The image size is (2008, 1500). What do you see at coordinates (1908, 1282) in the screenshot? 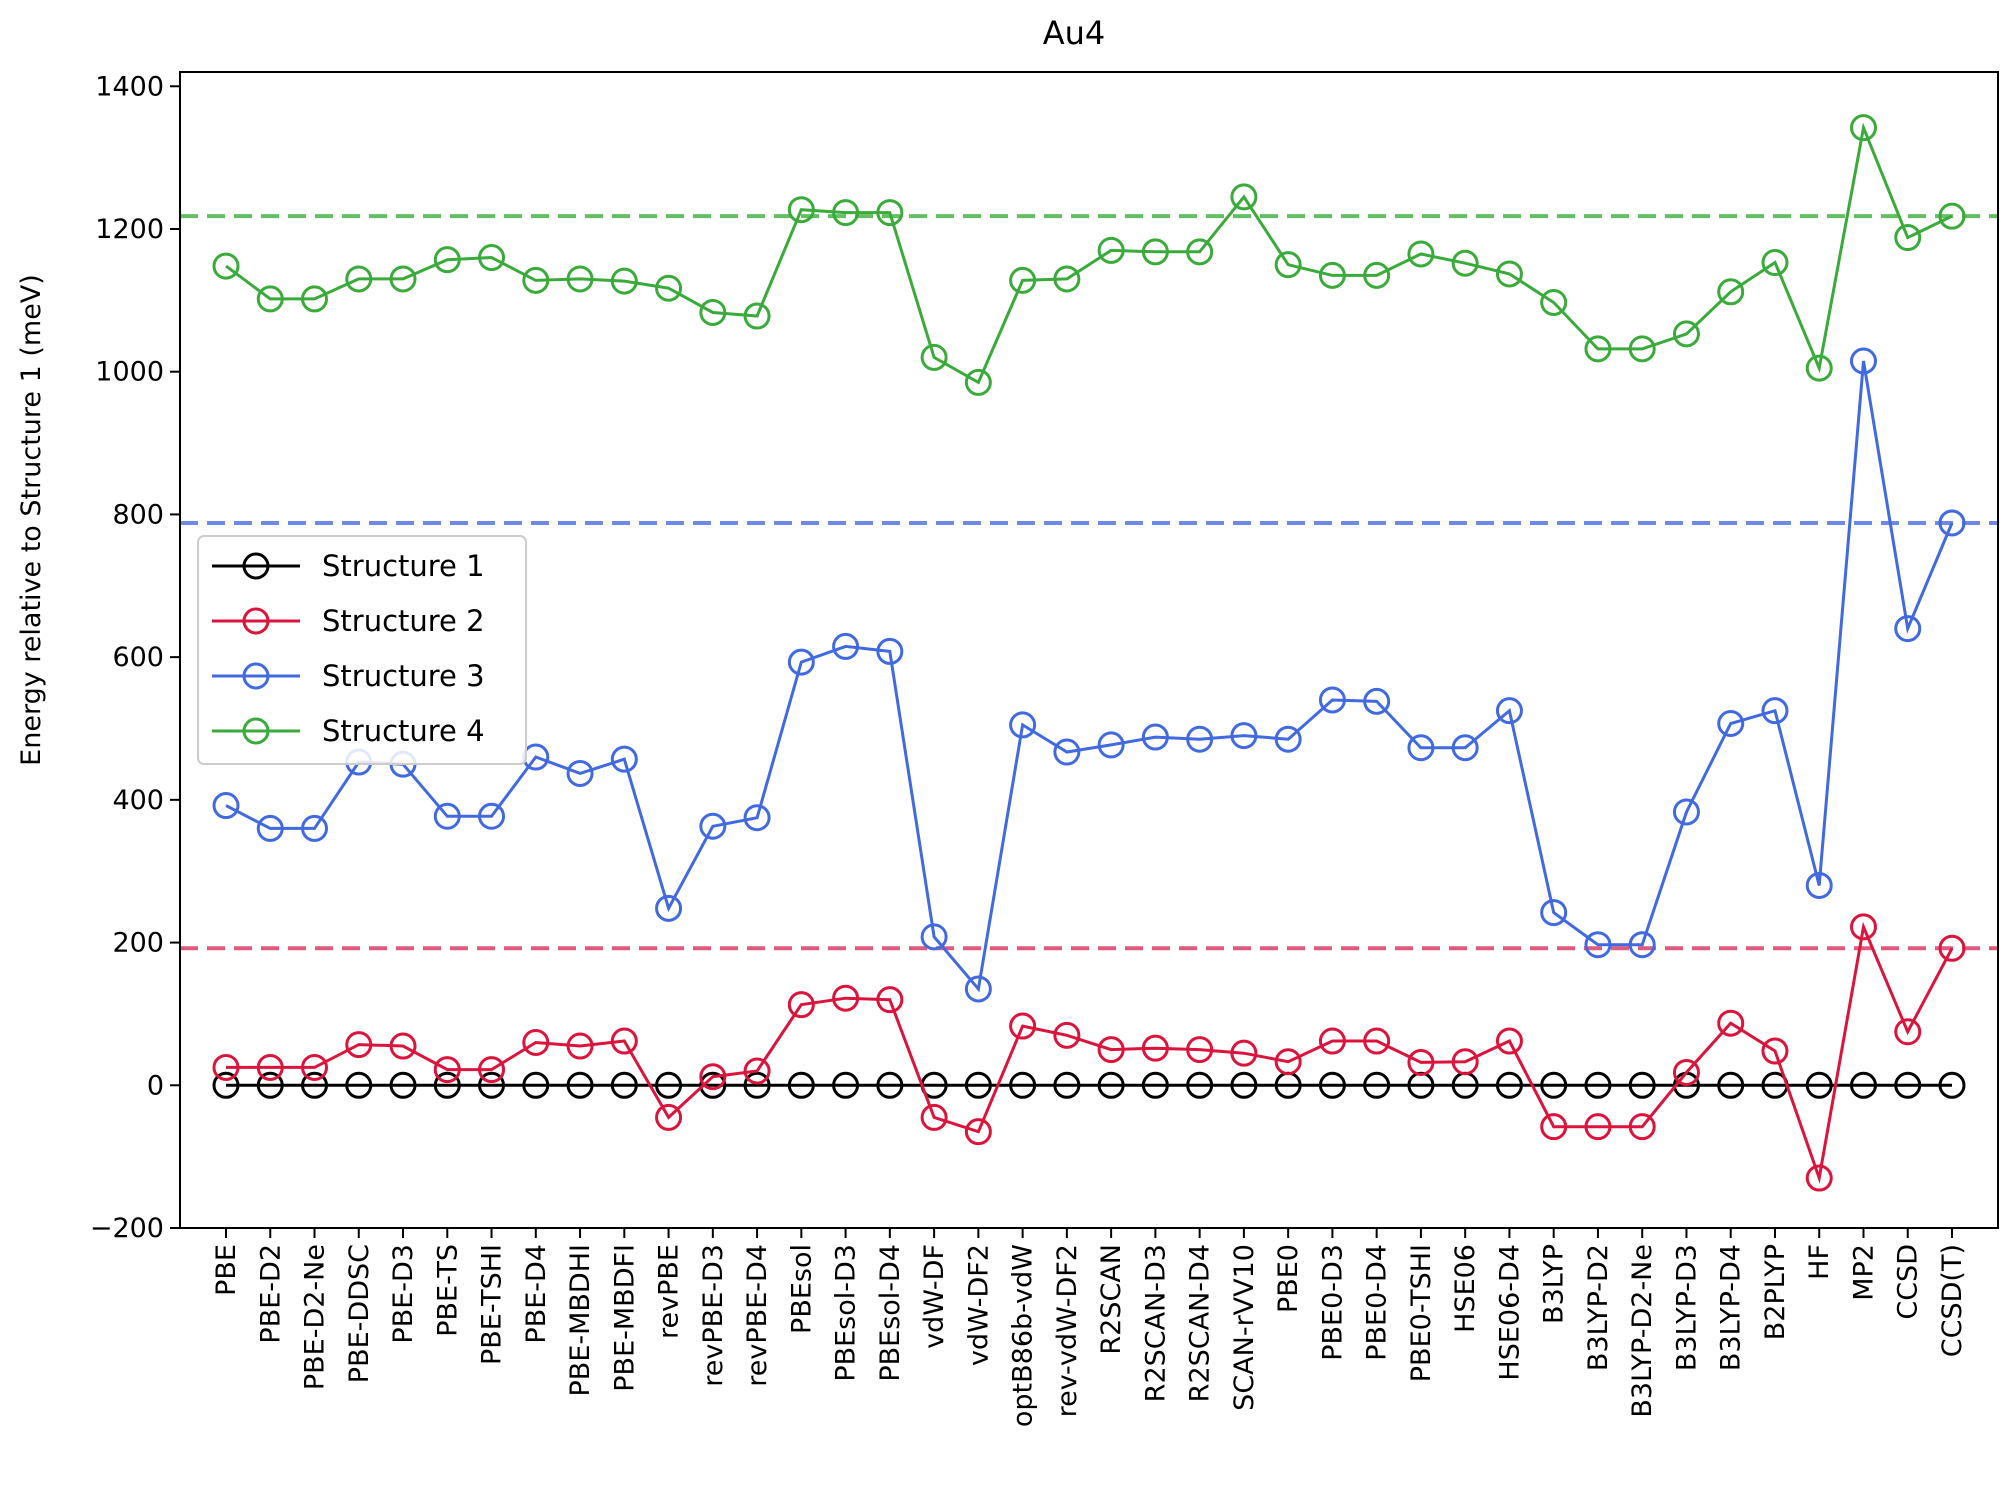
I see `x-tick-label: CCSD` at bounding box center [1908, 1282].